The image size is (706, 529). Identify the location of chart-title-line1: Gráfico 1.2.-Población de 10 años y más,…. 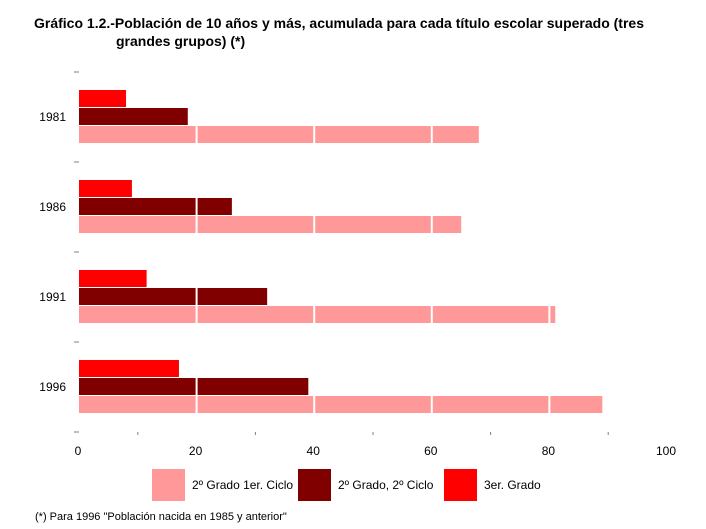
(339, 23).